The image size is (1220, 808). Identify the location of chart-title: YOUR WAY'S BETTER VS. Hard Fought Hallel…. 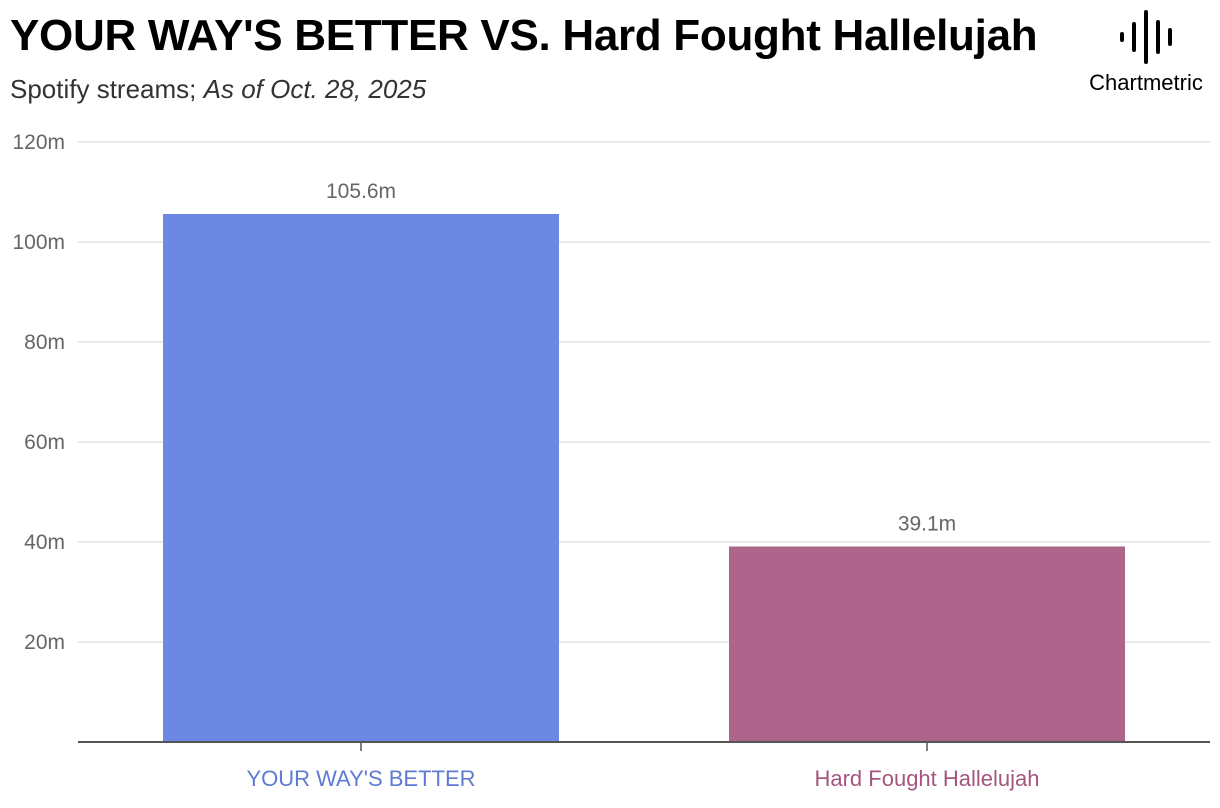
(524, 35).